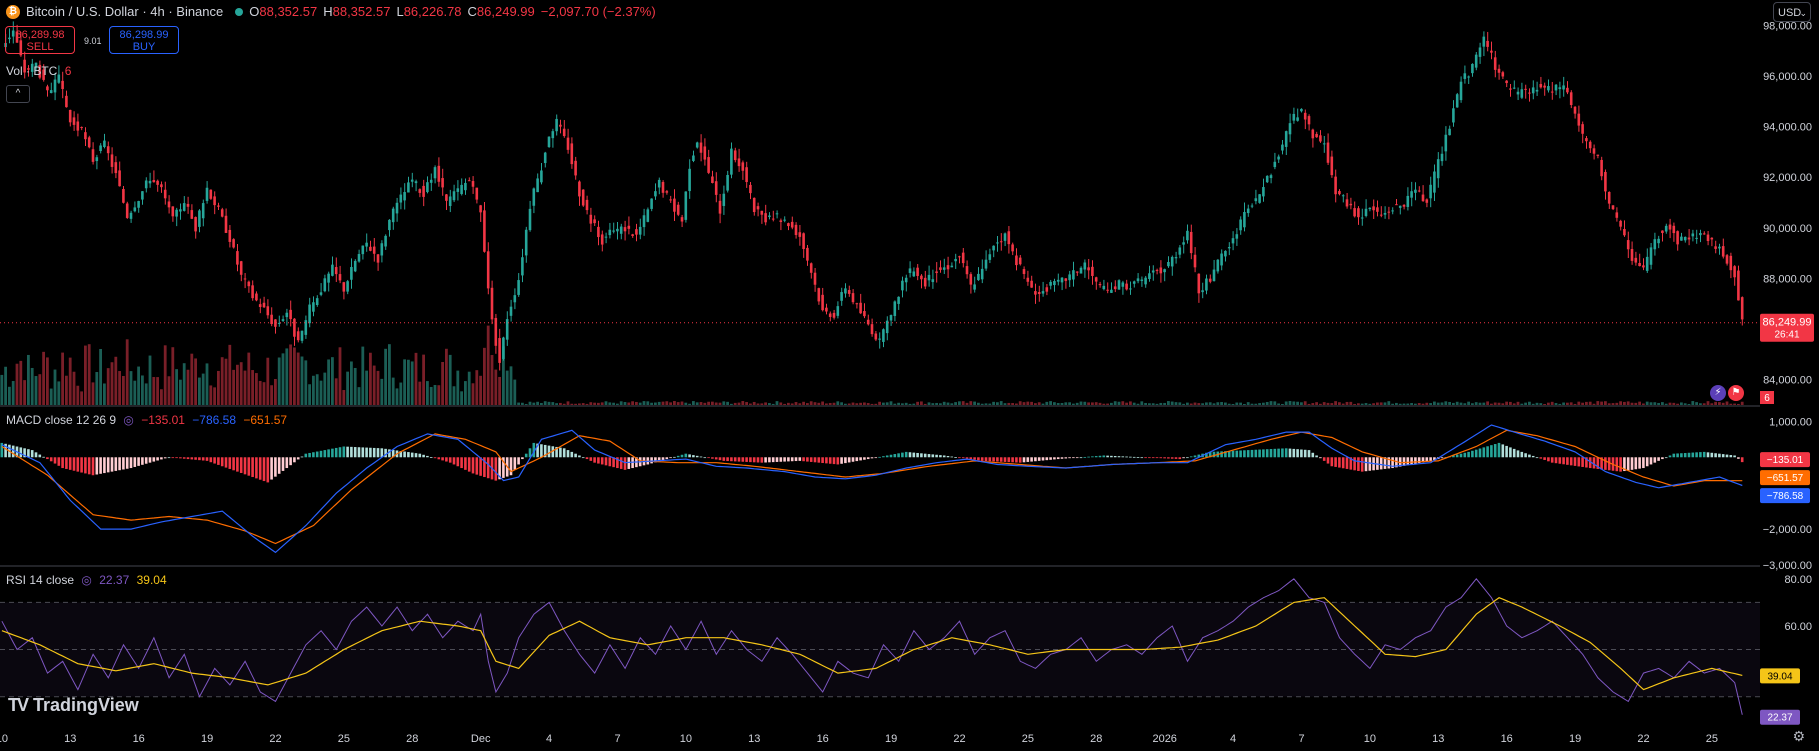 The image size is (1819, 751). I want to click on price-tick-label: 98,000.00, so click(1787, 26).